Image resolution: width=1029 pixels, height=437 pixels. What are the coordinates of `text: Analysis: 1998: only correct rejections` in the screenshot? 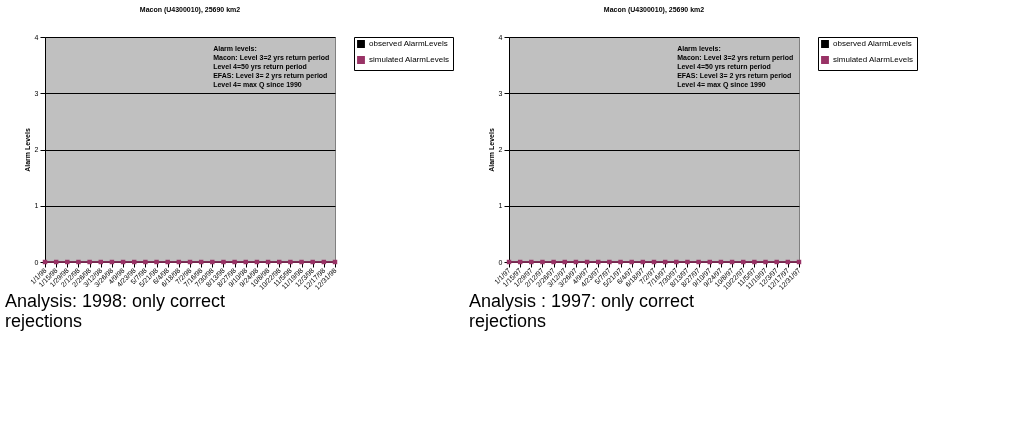 It's located at (115, 311).